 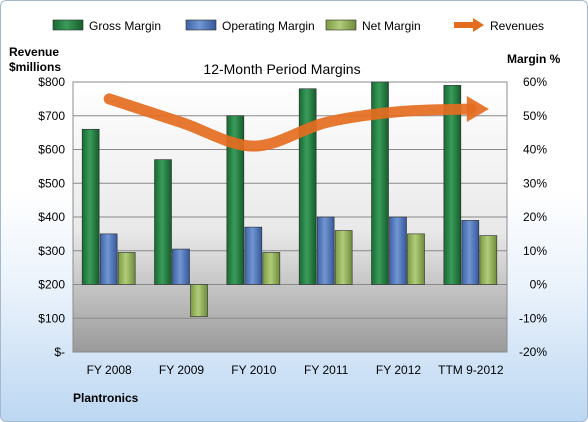 What do you see at coordinates (268, 26) in the screenshot?
I see `legend-label: Operating Margin` at bounding box center [268, 26].